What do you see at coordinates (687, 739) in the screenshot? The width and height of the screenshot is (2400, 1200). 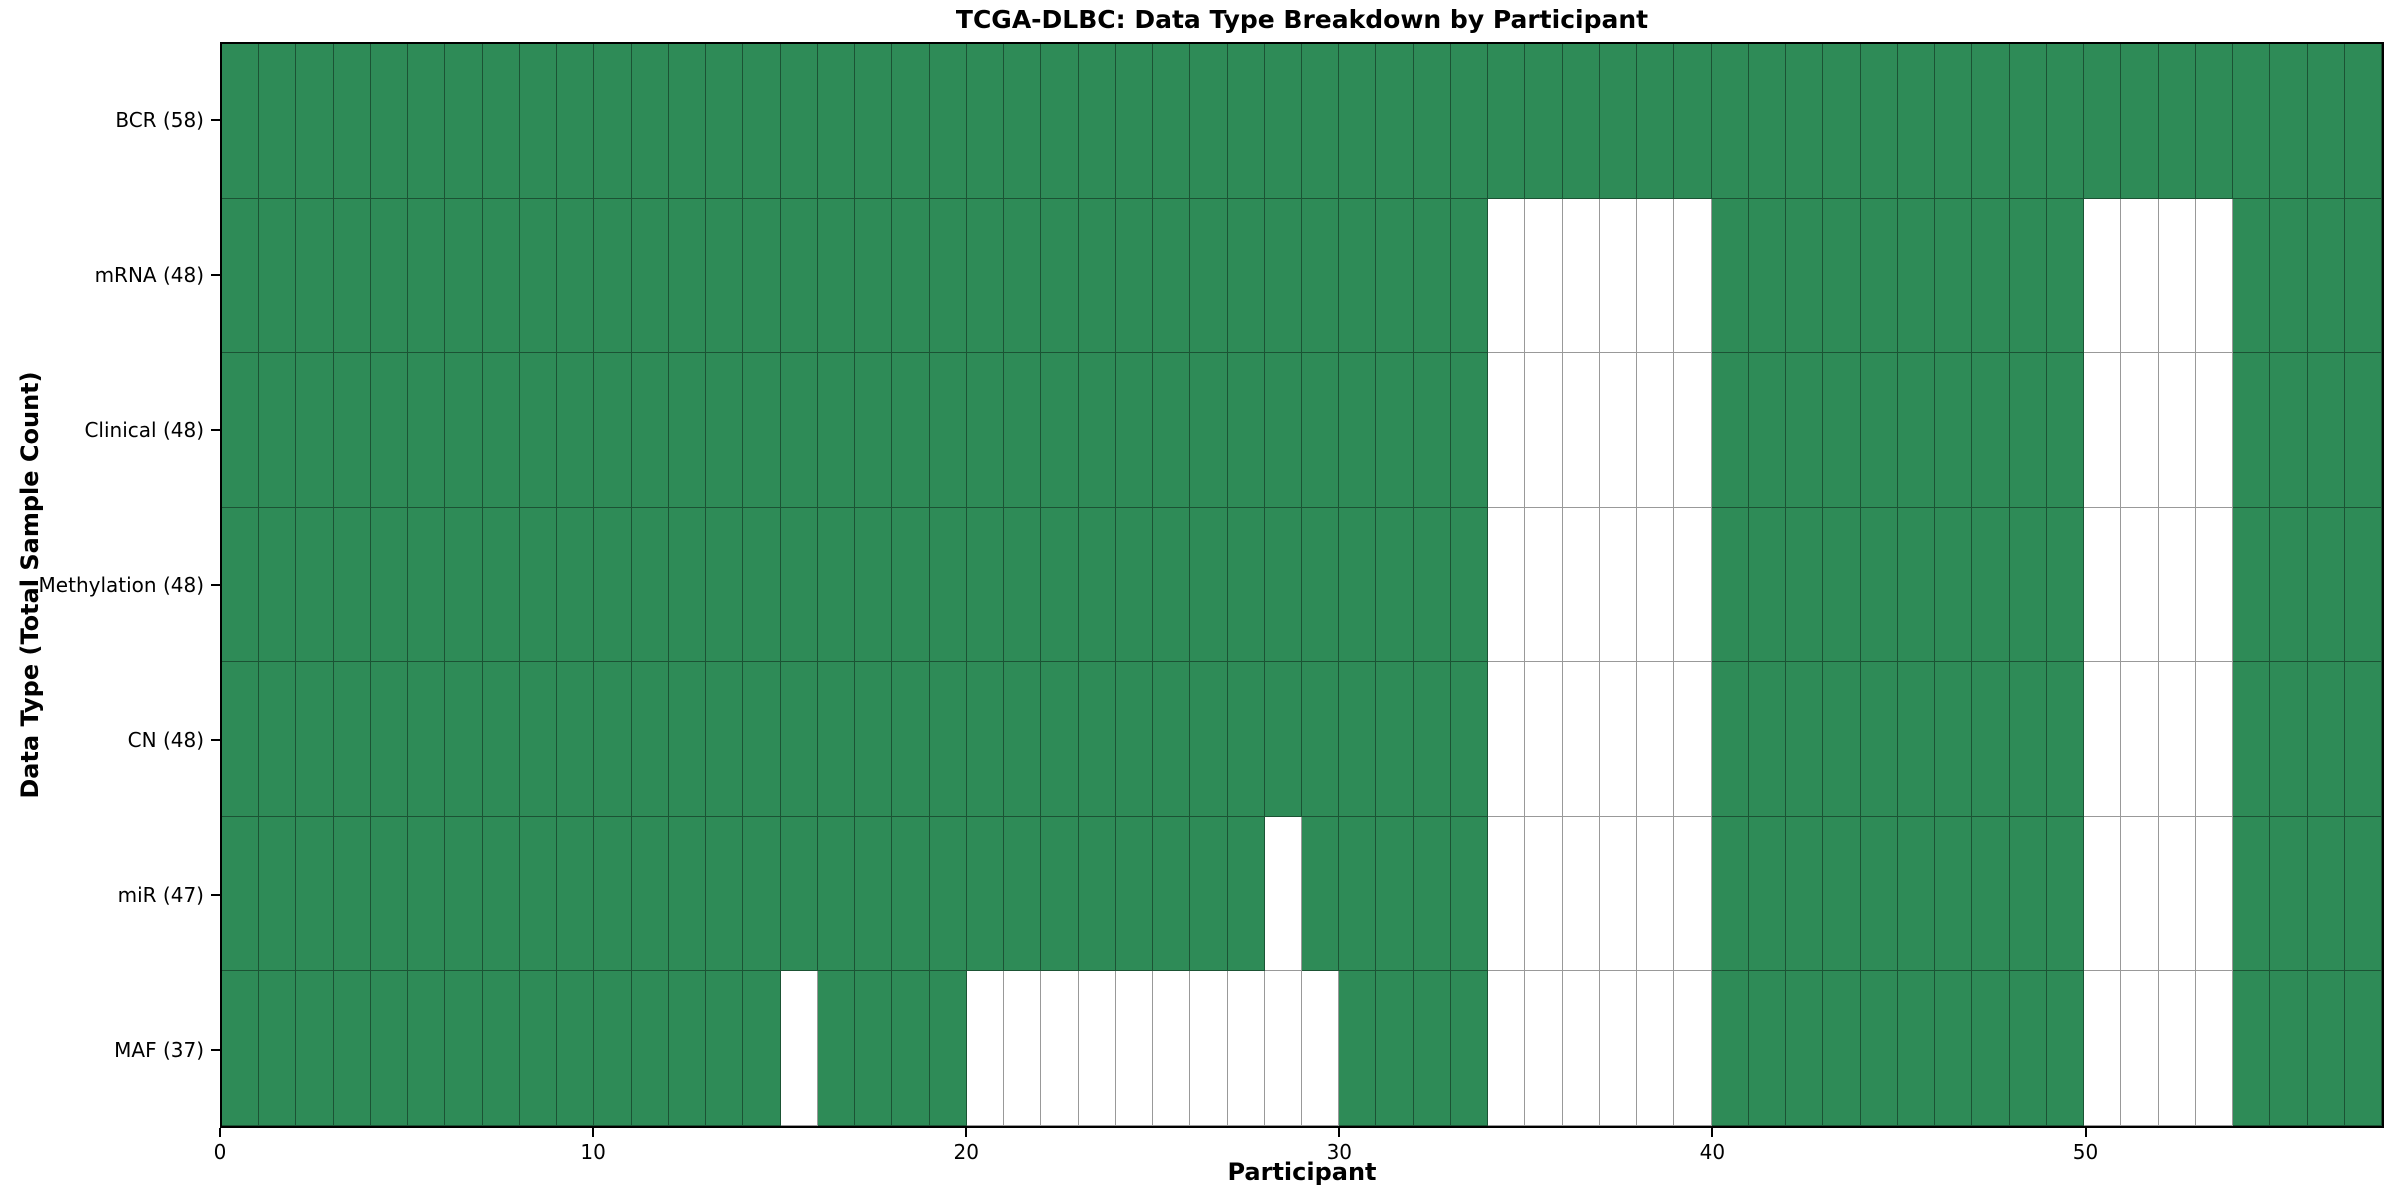 I see `heatmap-cell-CN-p12` at bounding box center [687, 739].